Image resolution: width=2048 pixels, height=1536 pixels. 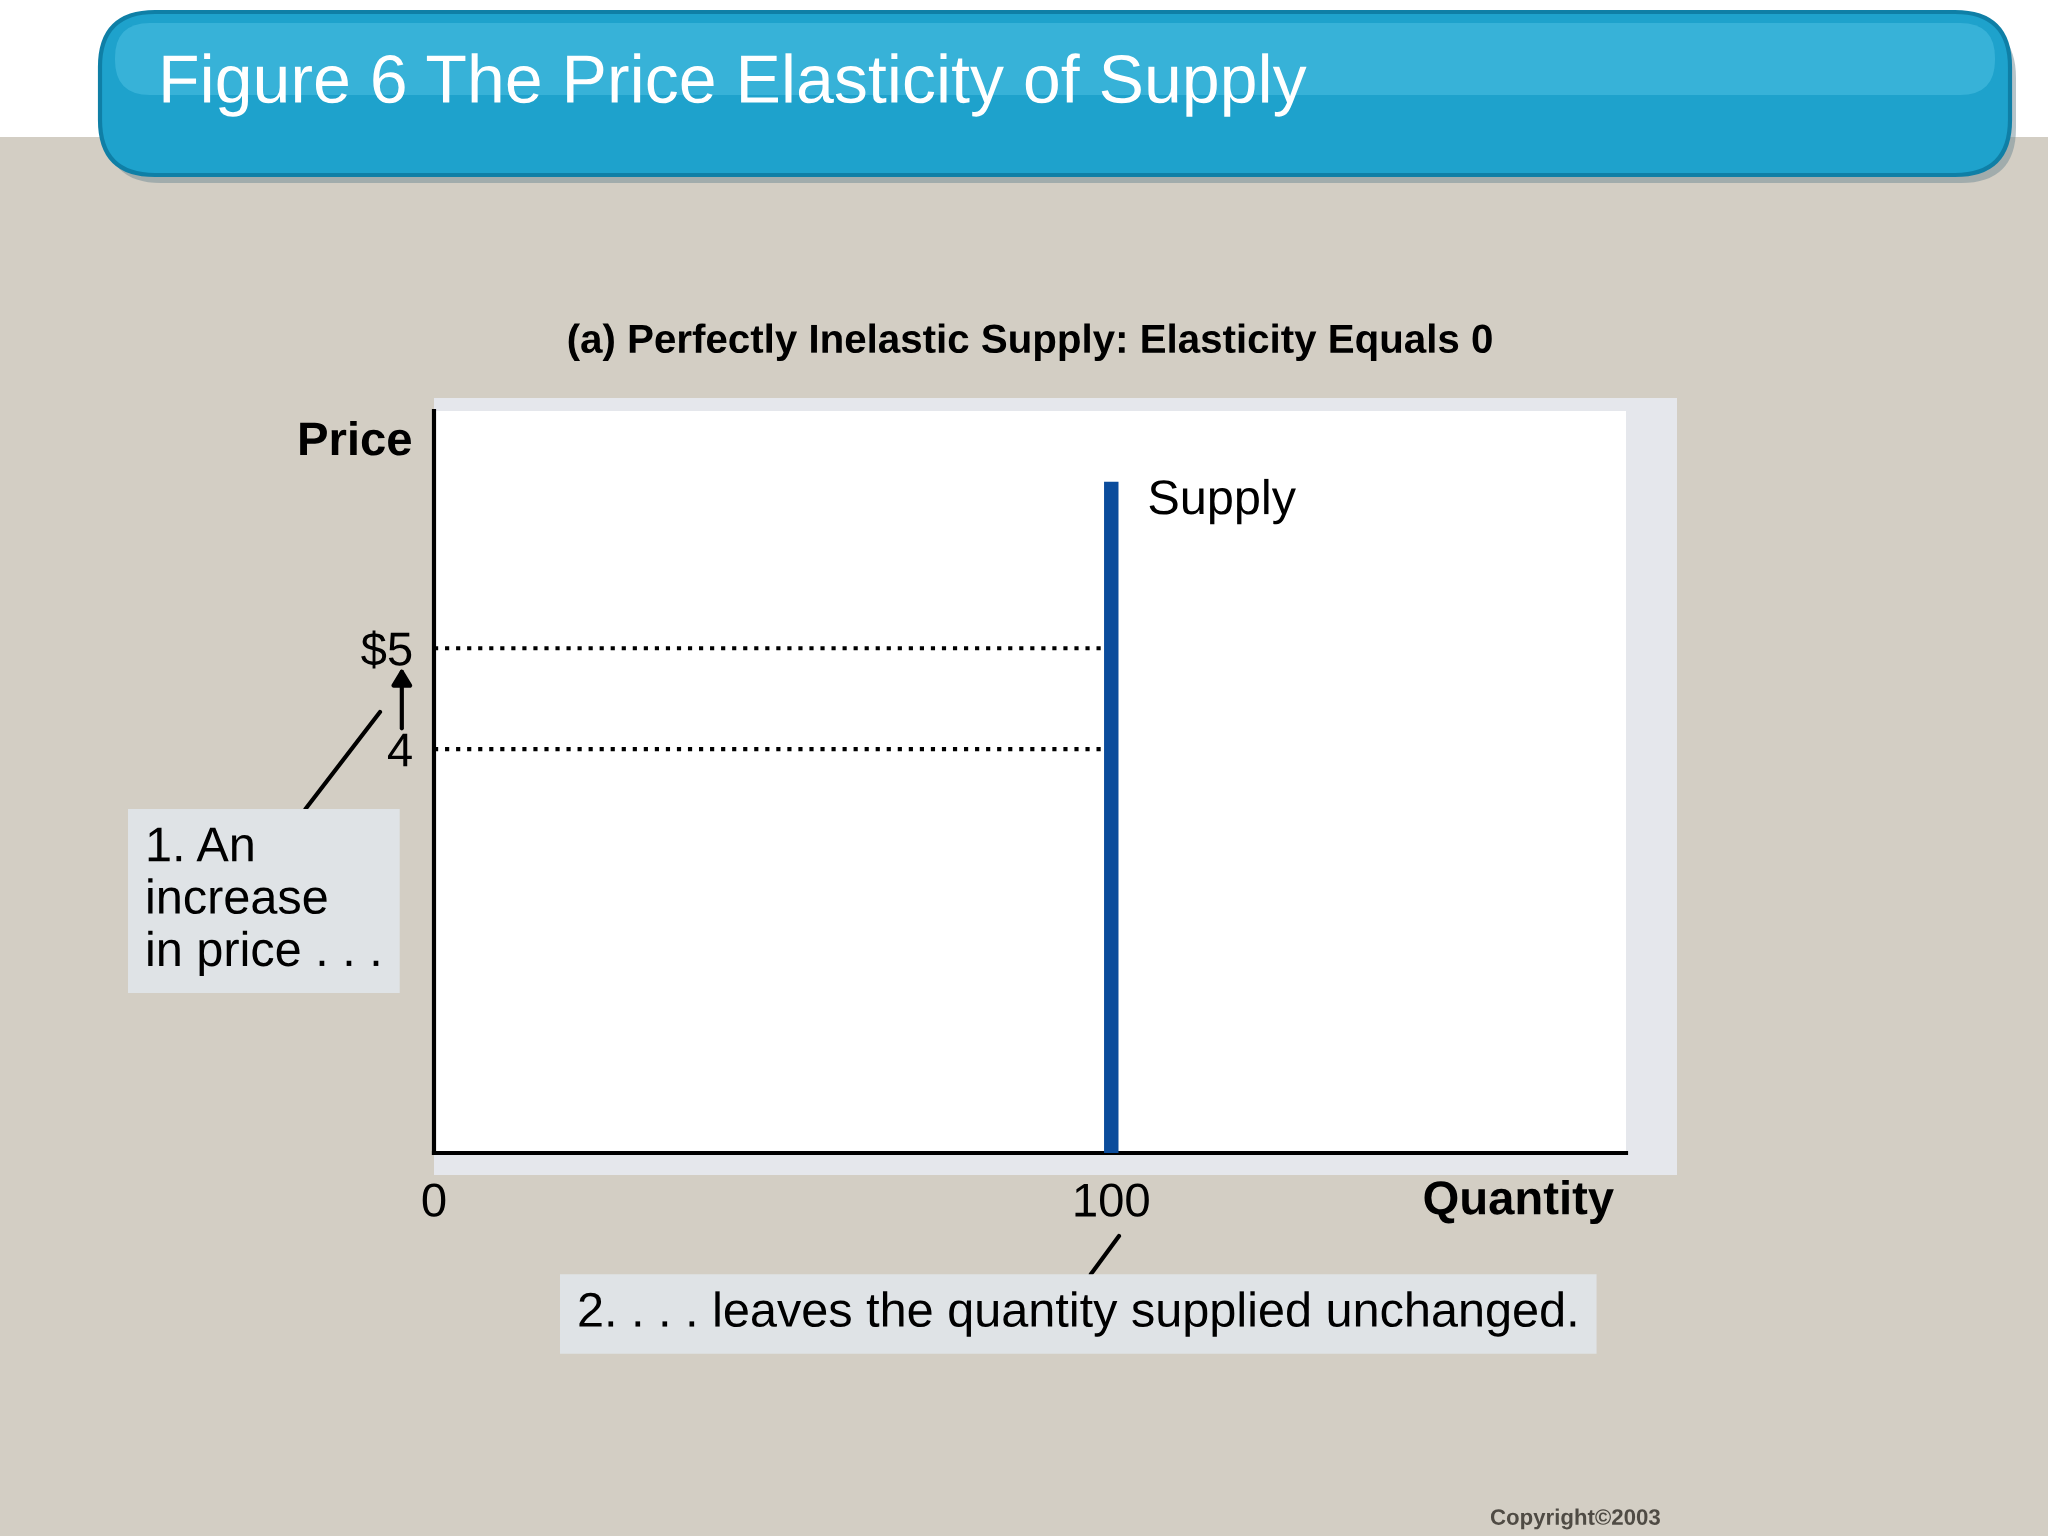 What do you see at coordinates (1519, 1201) in the screenshot?
I see `x-axis-title: Quantity` at bounding box center [1519, 1201].